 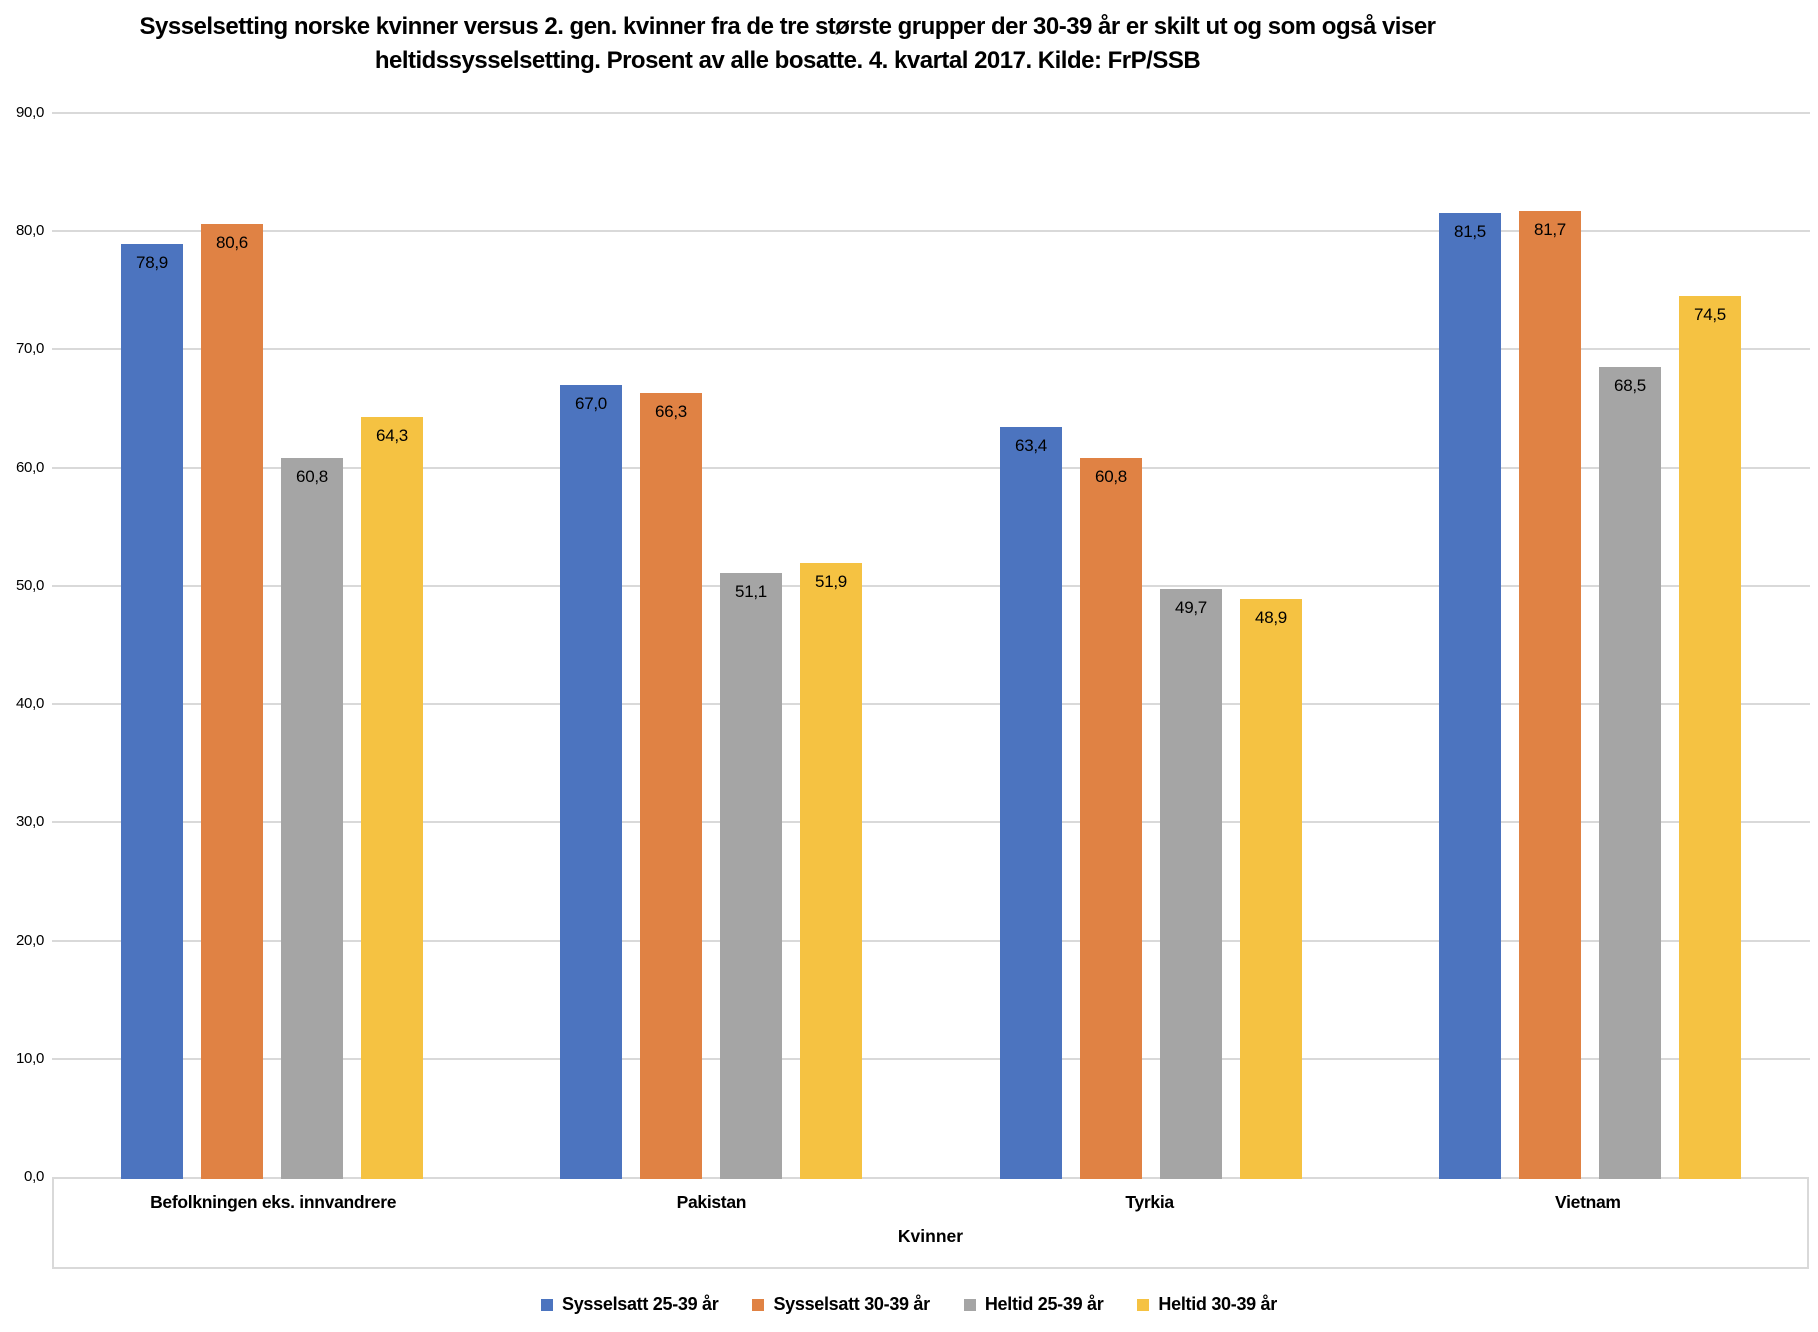 I want to click on legend-label: Sysselsatt 25-39 år, so click(x=640, y=1304).